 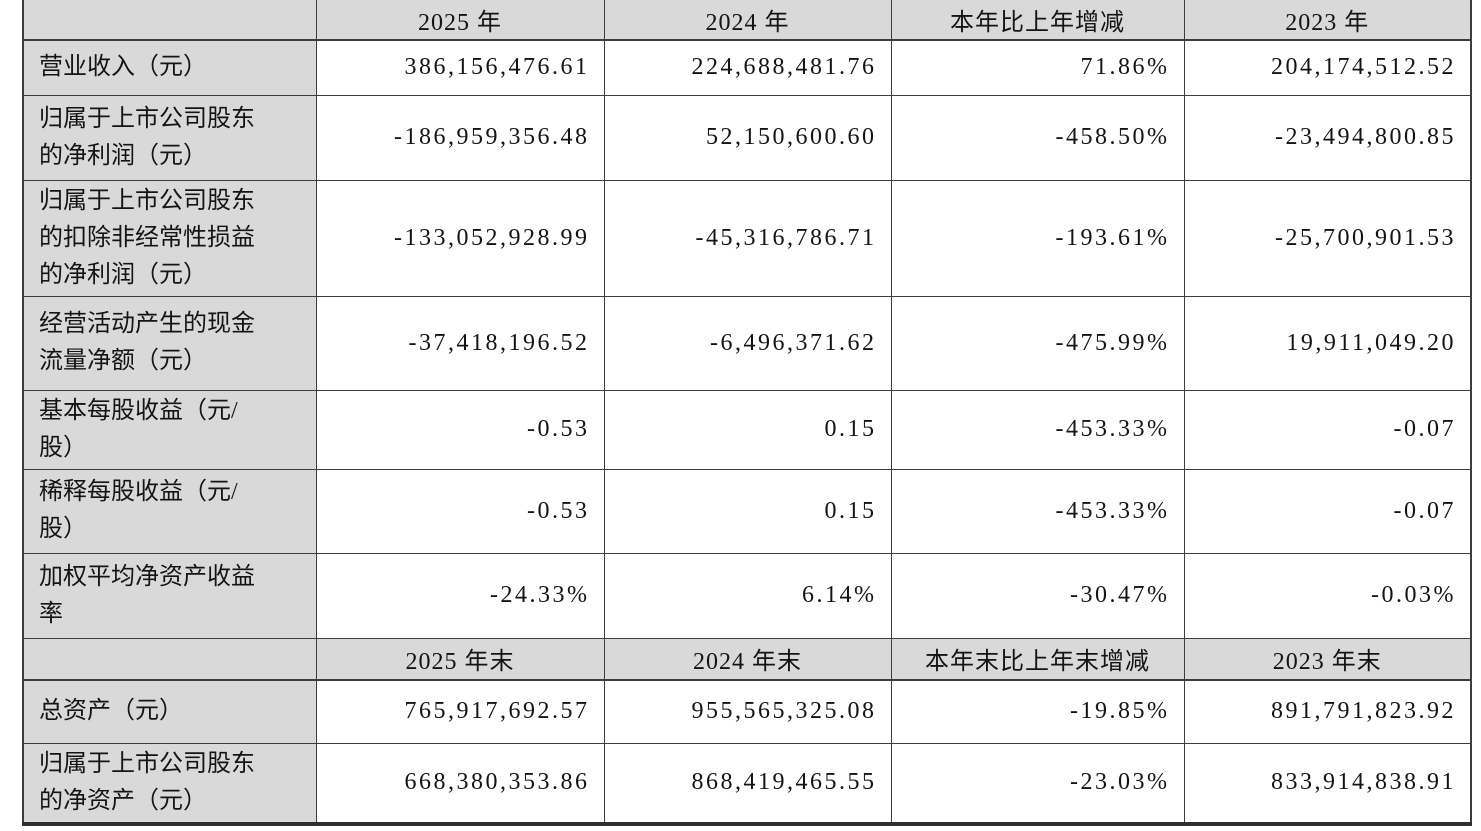 I want to click on cell-2023: 891,791,823.92, so click(x=1327, y=711).